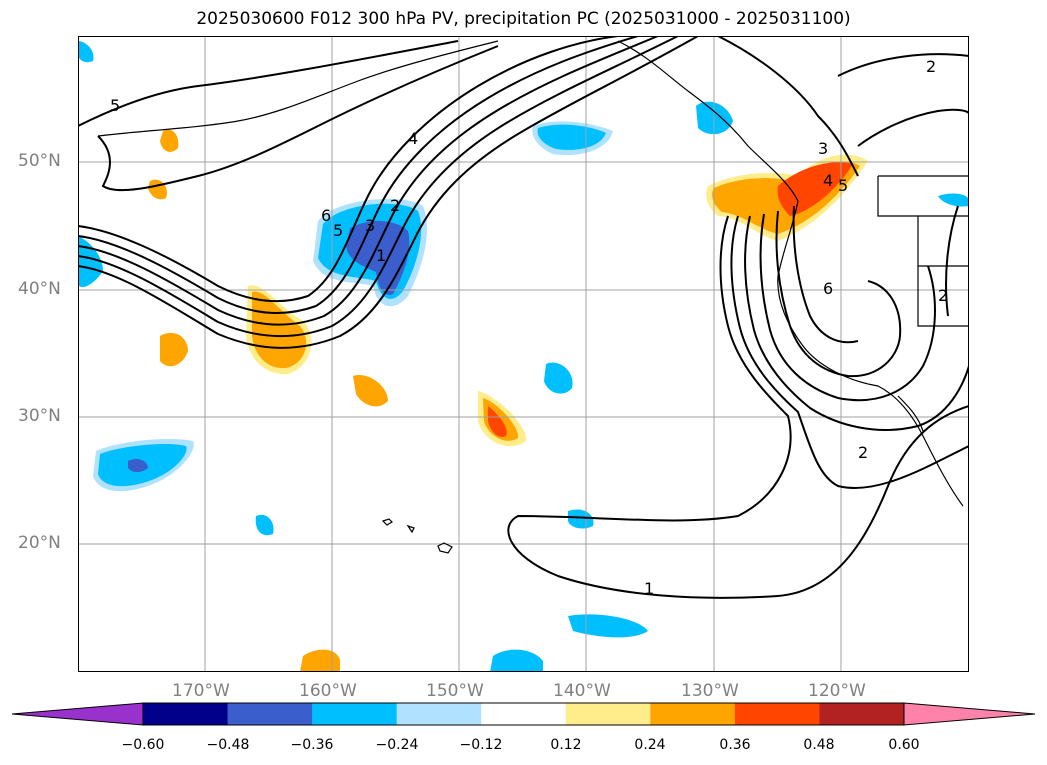 This screenshot has height=765, width=1047. Describe the element at coordinates (481, 745) in the screenshot. I see `colorbar-tick: −0.12` at that location.